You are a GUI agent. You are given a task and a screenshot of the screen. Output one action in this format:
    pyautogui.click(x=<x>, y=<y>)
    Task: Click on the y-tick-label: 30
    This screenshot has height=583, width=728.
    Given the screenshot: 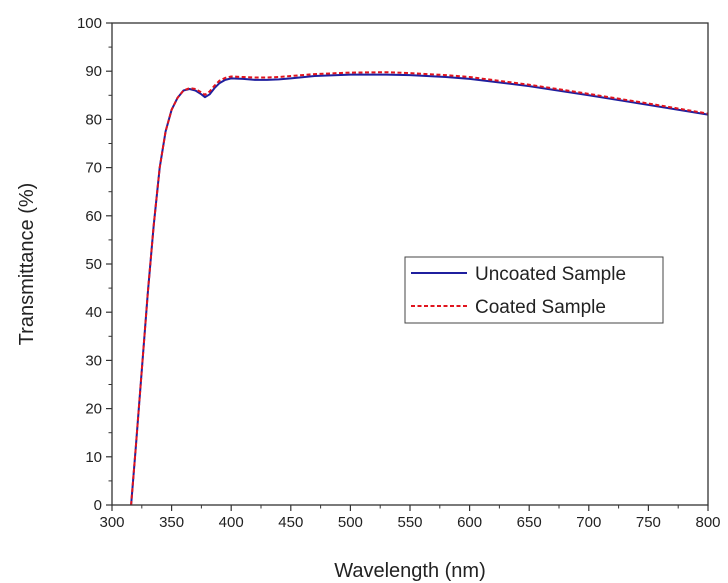 What is the action you would take?
    pyautogui.click(x=93, y=360)
    